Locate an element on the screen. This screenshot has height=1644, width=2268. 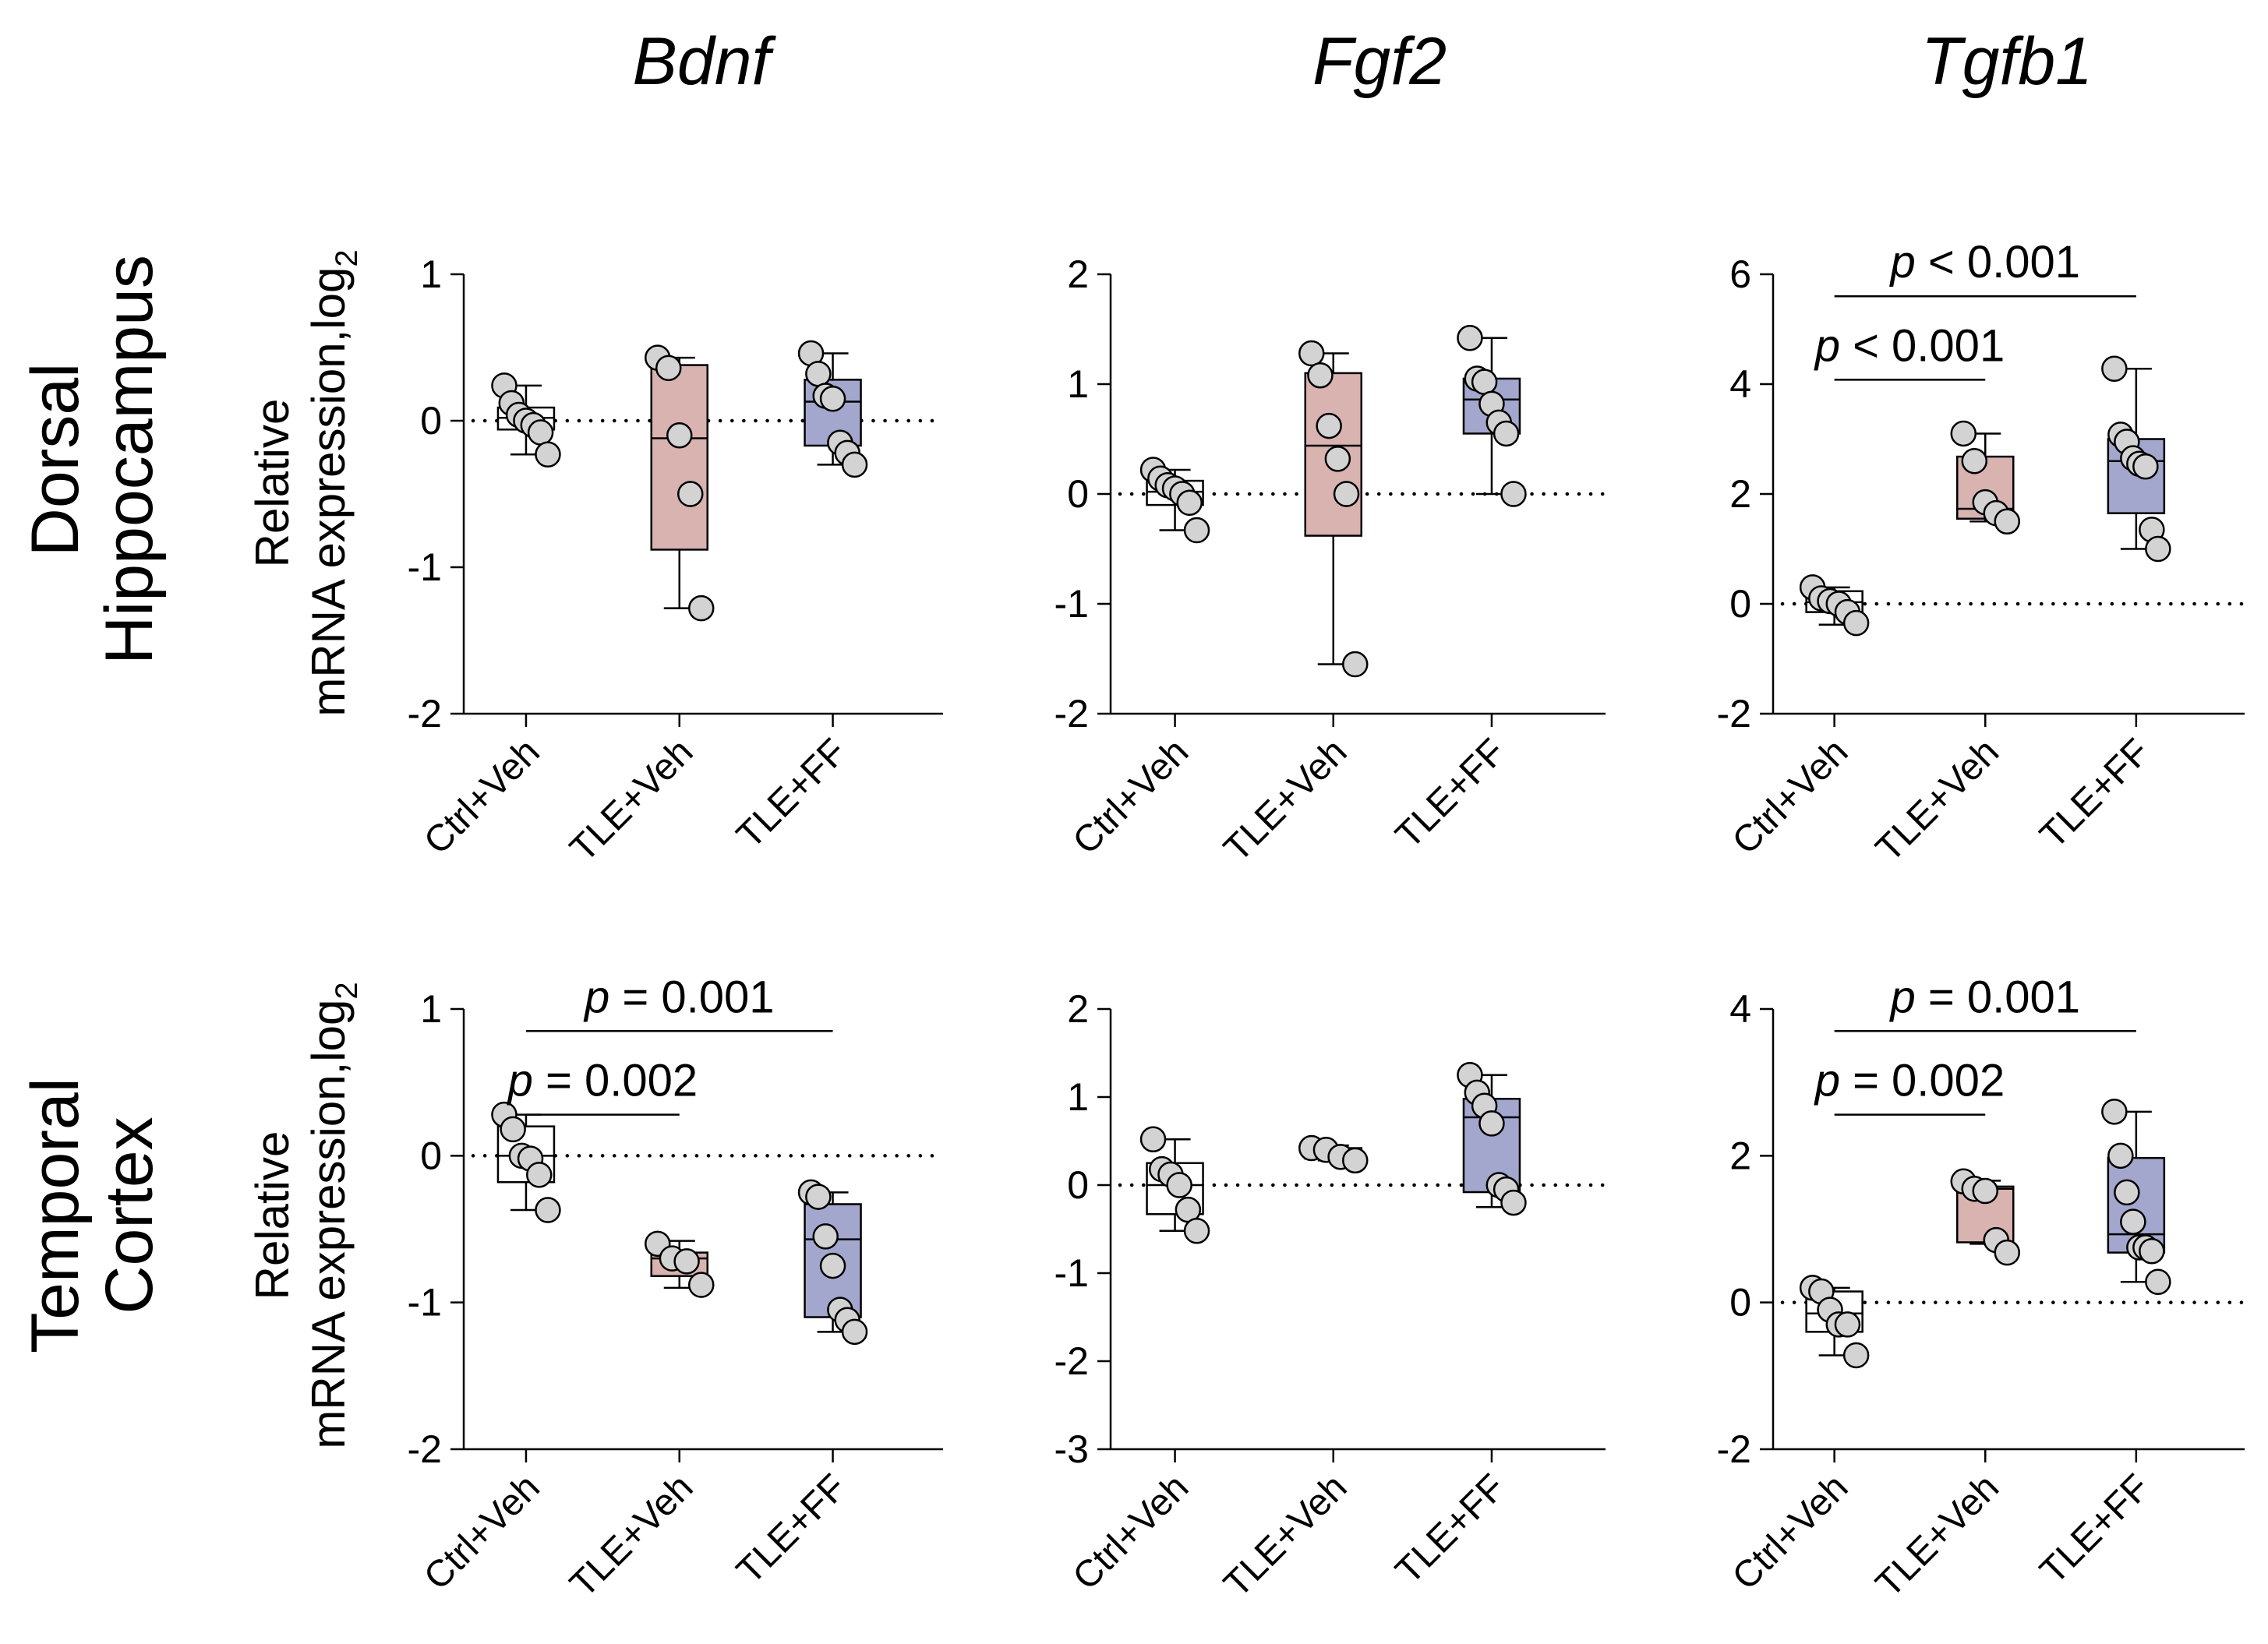
row-label-line-1: Temporal is located at coordinates (55, 1215).